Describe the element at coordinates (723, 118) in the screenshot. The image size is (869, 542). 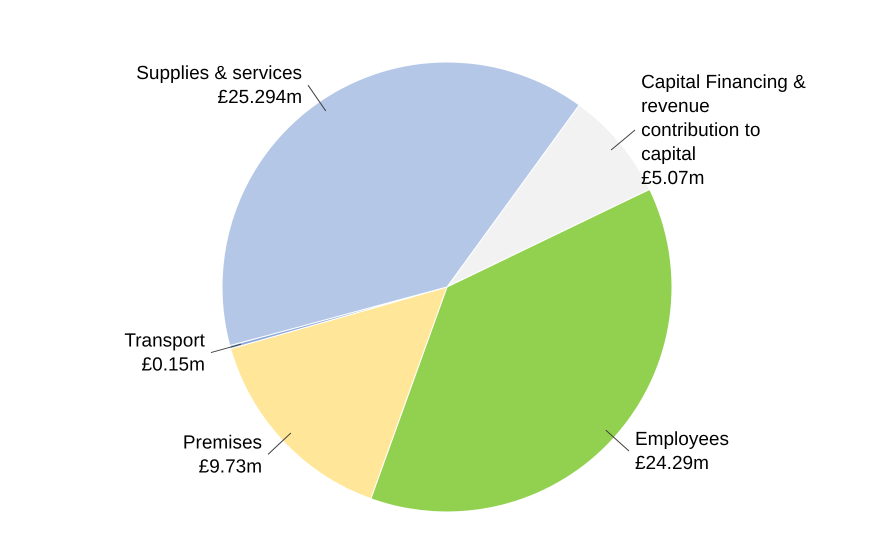
I see `slice-label: Capital Financing & revenue contribution to capital` at that location.